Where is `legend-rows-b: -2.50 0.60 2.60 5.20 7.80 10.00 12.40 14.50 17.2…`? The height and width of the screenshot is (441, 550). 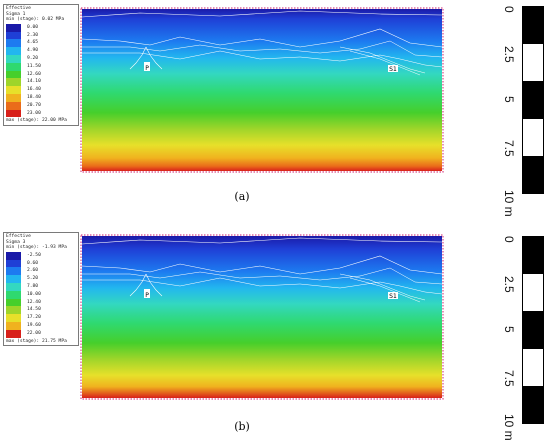 legend-rows-b: -2.50 0.60 2.60 5.20 7.80 10.00 12.40 14.50 17.2… is located at coordinates (41, 294).